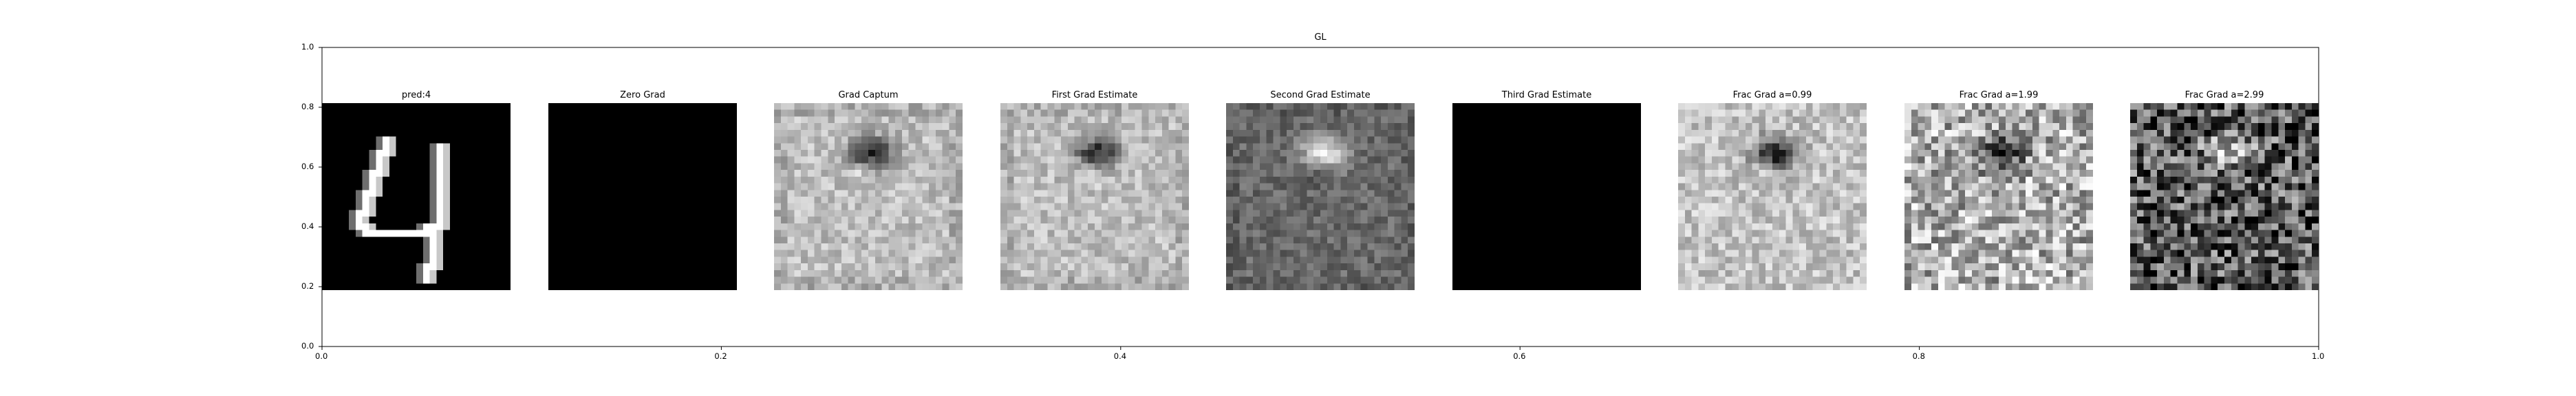 This screenshot has height=396, width=2576. What do you see at coordinates (869, 95) in the screenshot?
I see `panel-title: Grad Captum` at bounding box center [869, 95].